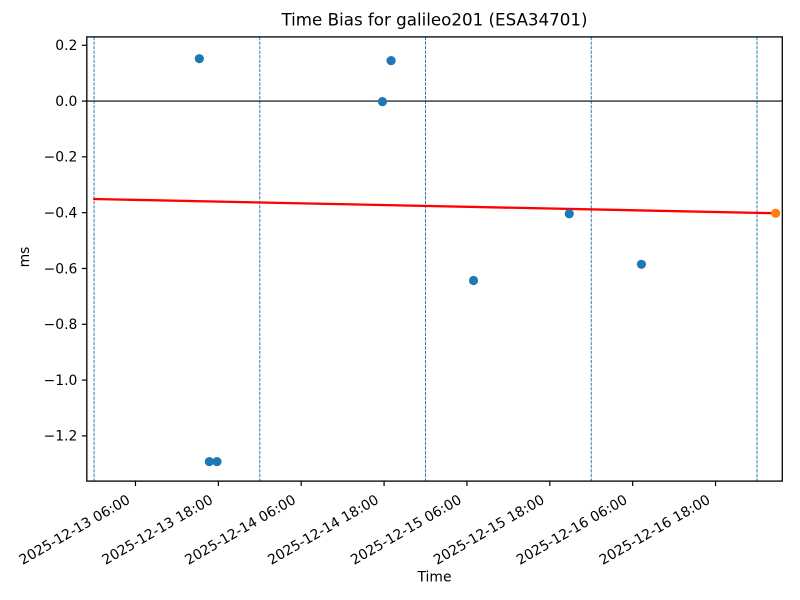 The image size is (800, 600). Describe the element at coordinates (425, 483) in the screenshot. I see `x-axis-ticks` at that location.